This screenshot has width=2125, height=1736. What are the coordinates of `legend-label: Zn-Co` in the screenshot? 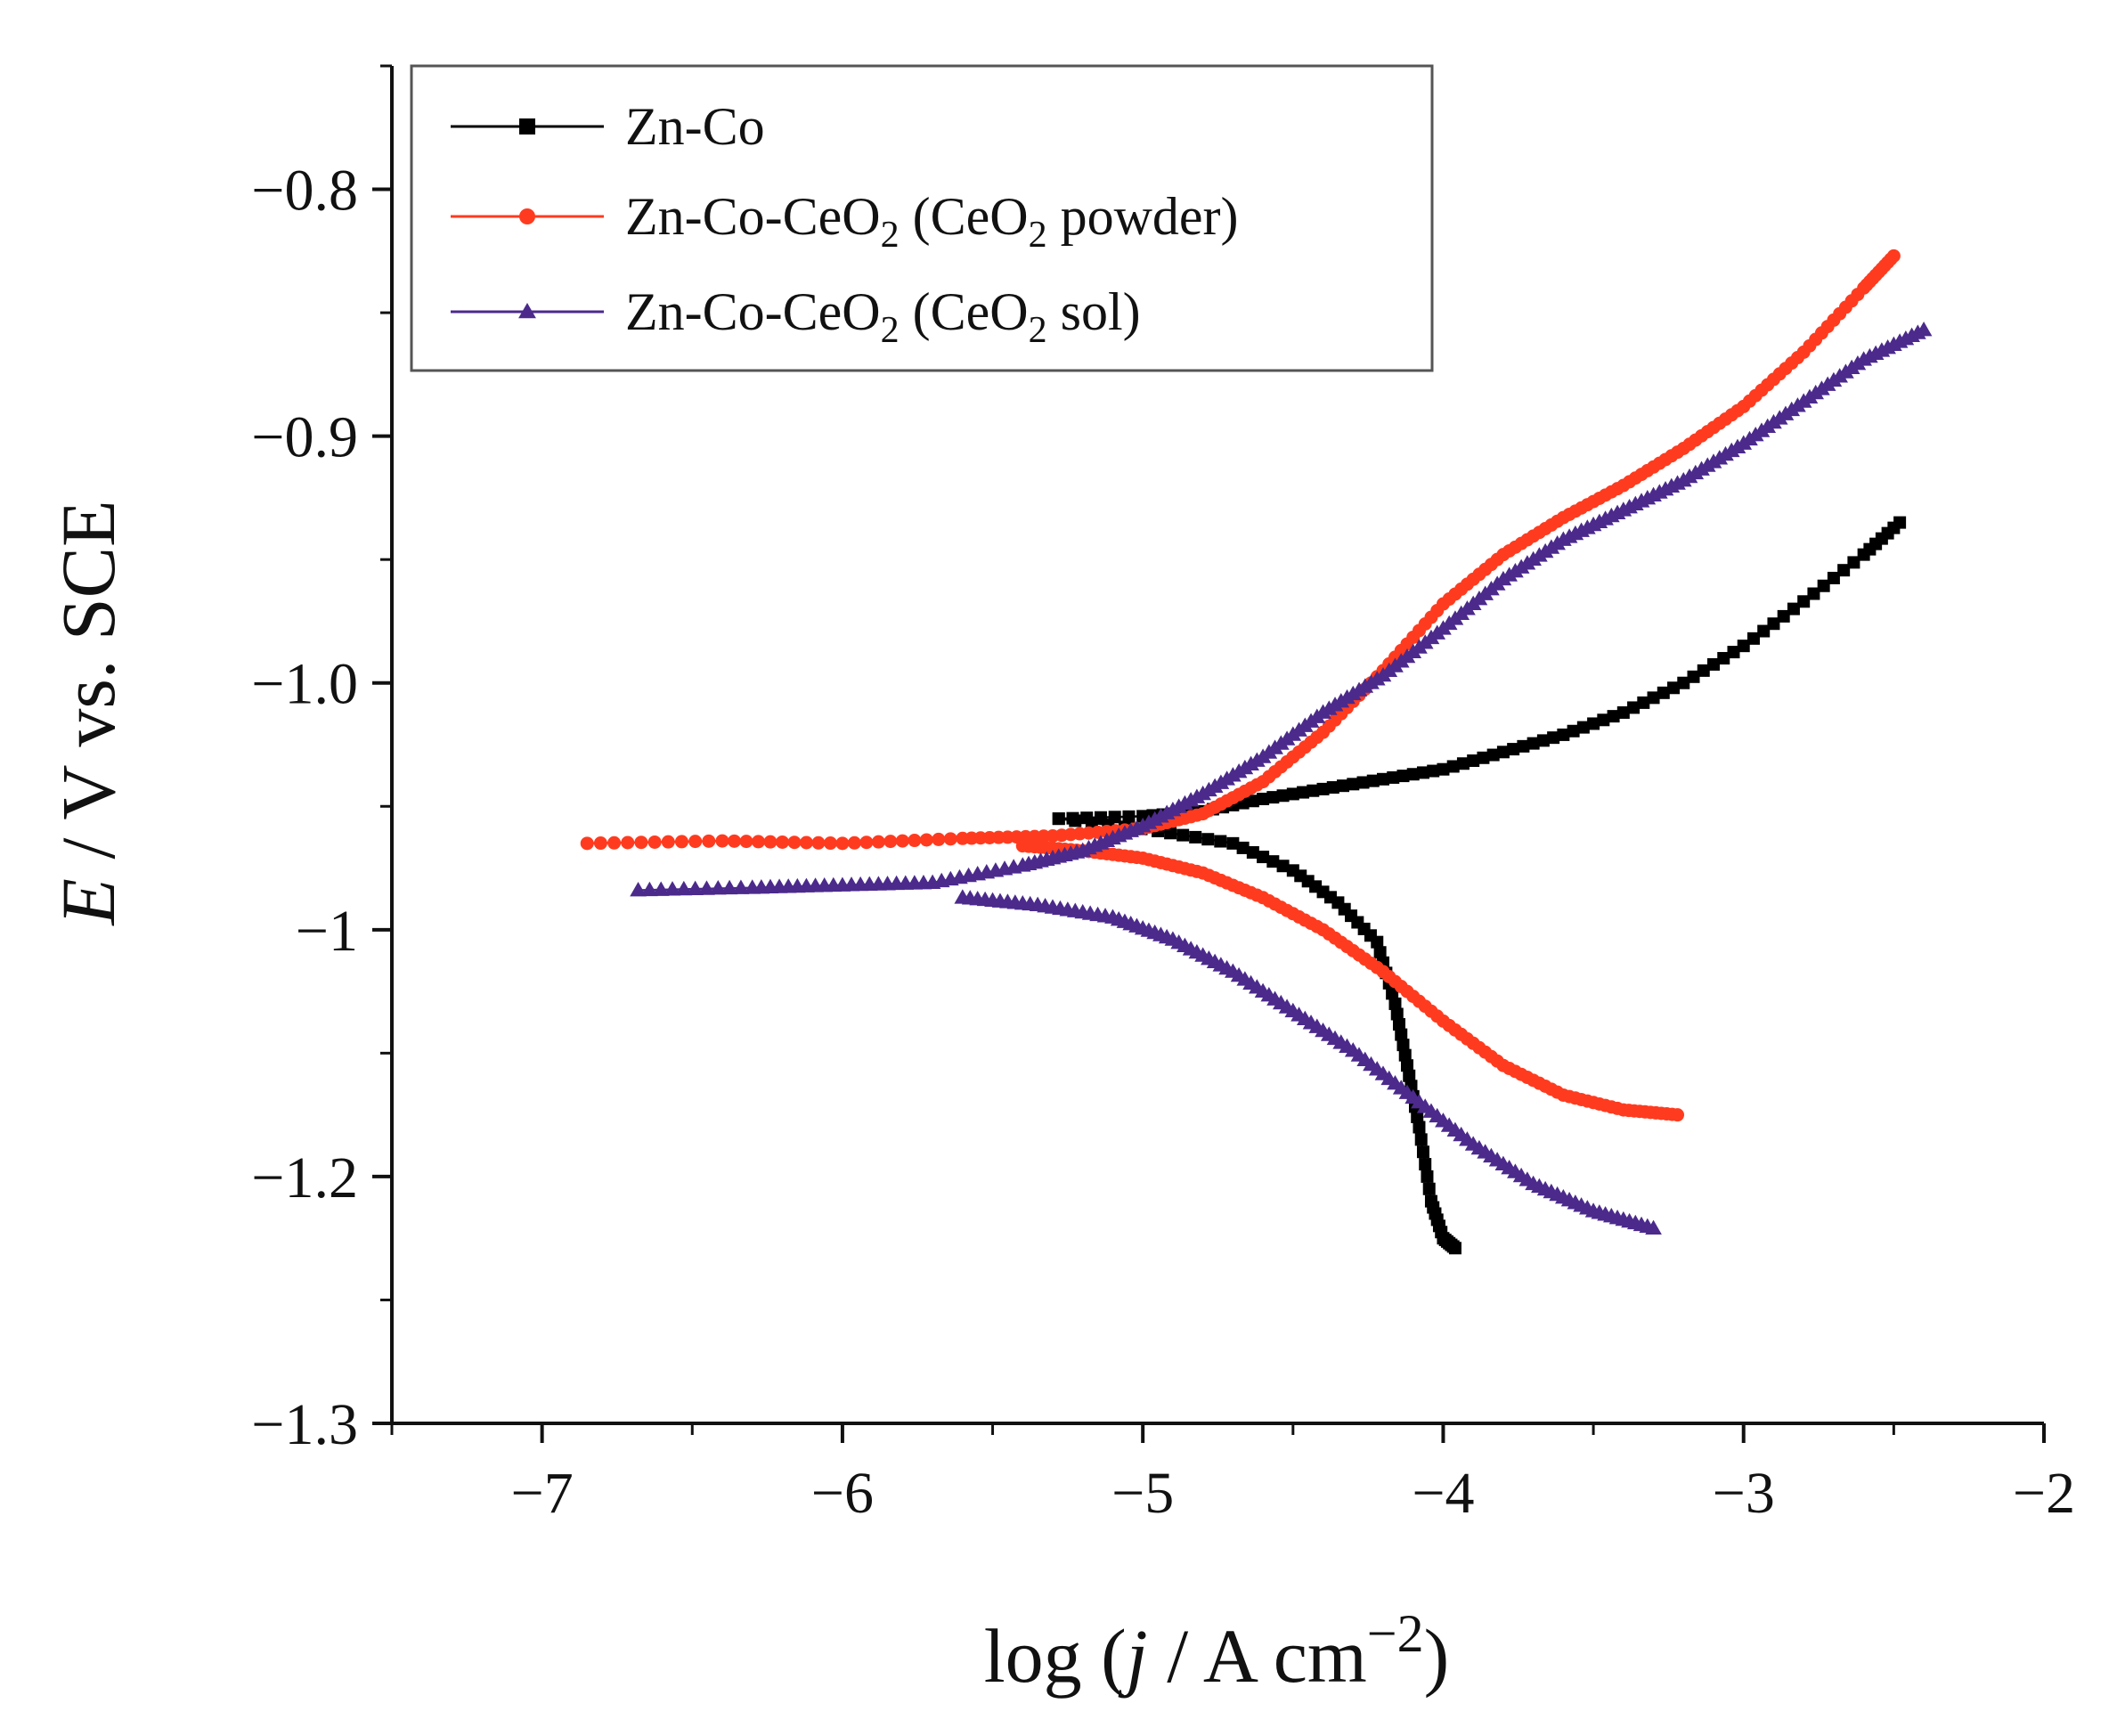 It's located at (695, 127).